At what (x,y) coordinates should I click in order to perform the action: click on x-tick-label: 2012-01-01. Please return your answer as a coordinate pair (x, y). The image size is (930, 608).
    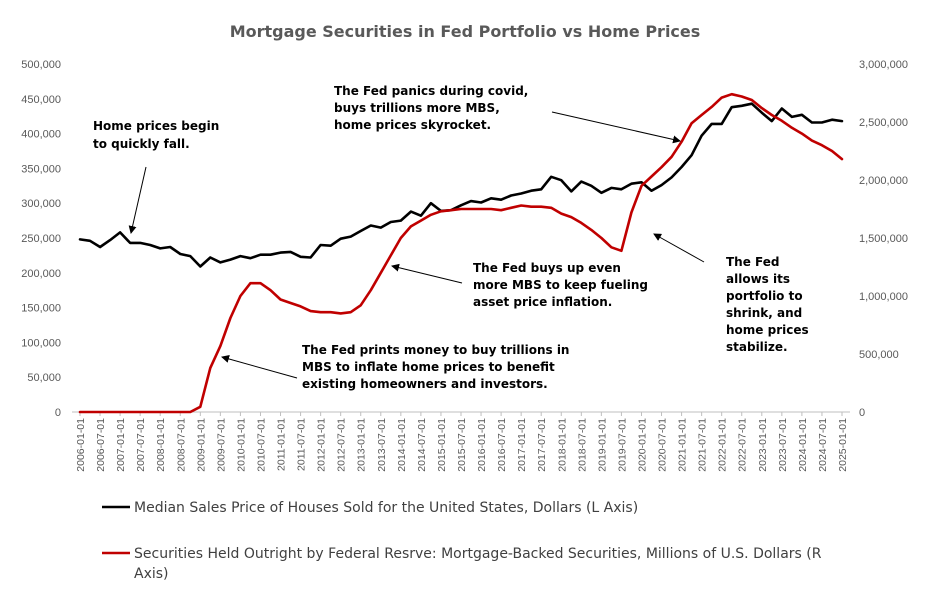
    Looking at the image, I should click on (322, 445).